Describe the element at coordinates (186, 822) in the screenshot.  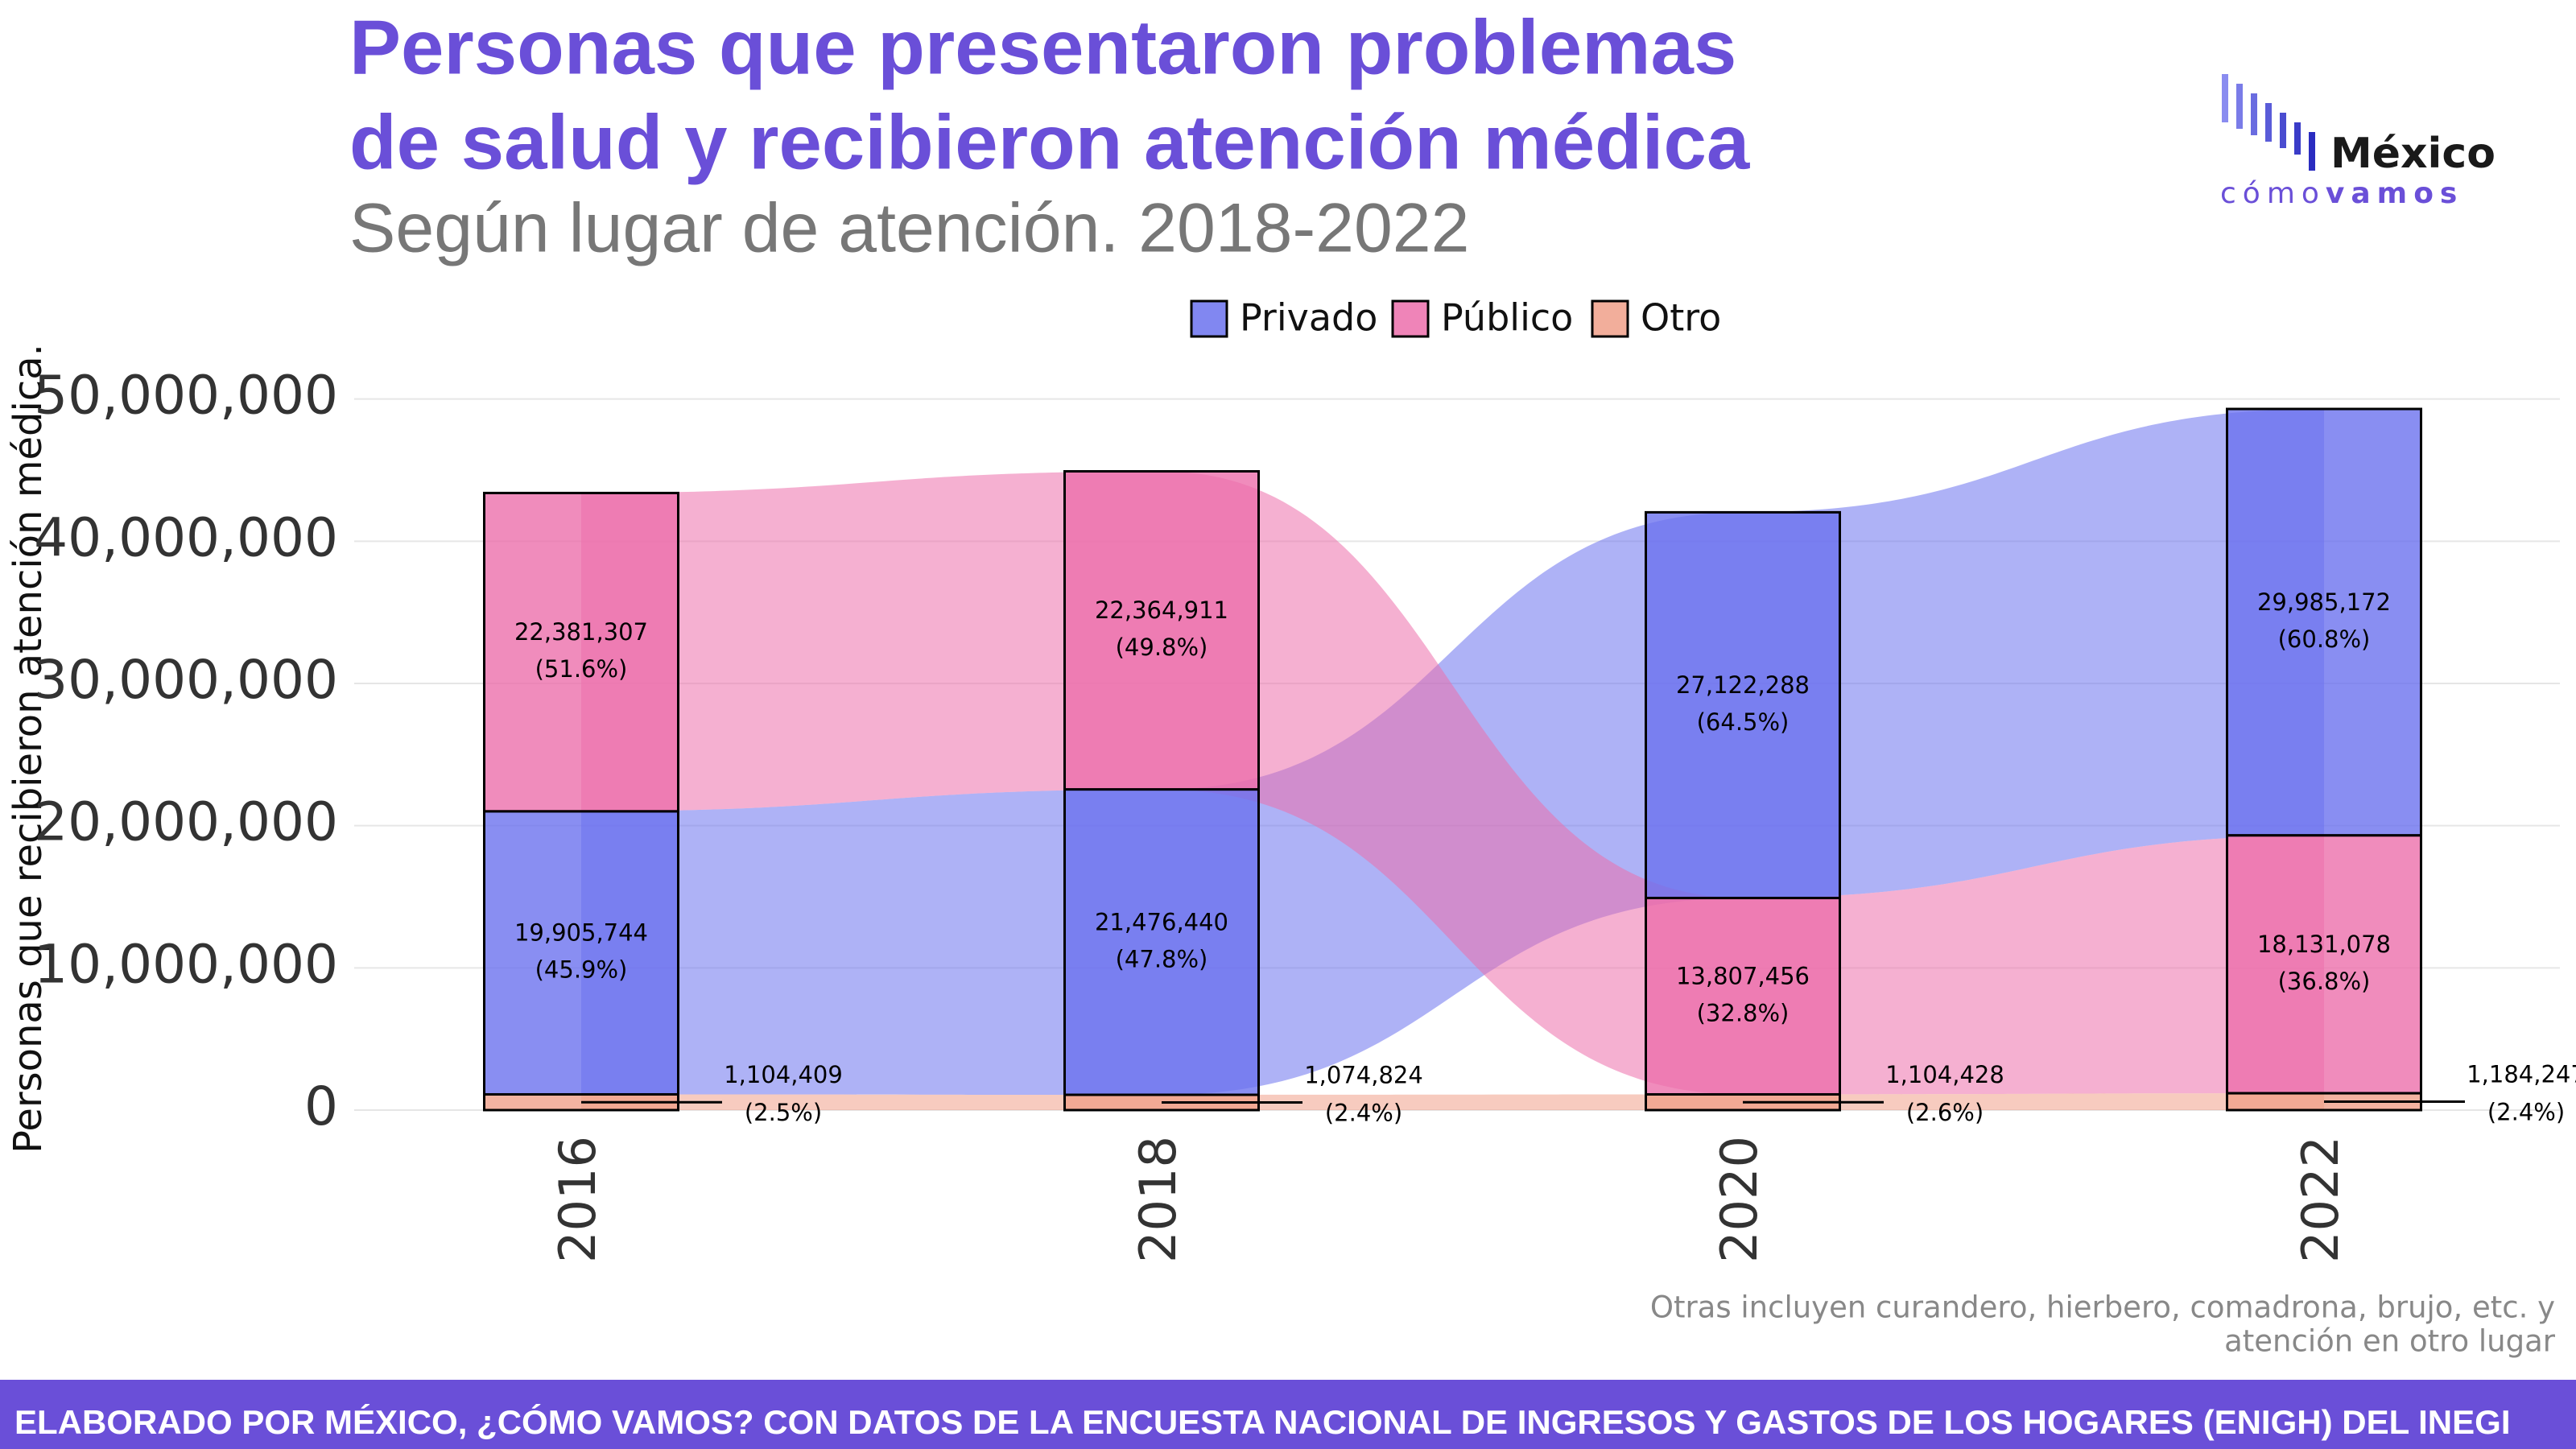
I see `y-tick-label: 20,000,000` at that location.